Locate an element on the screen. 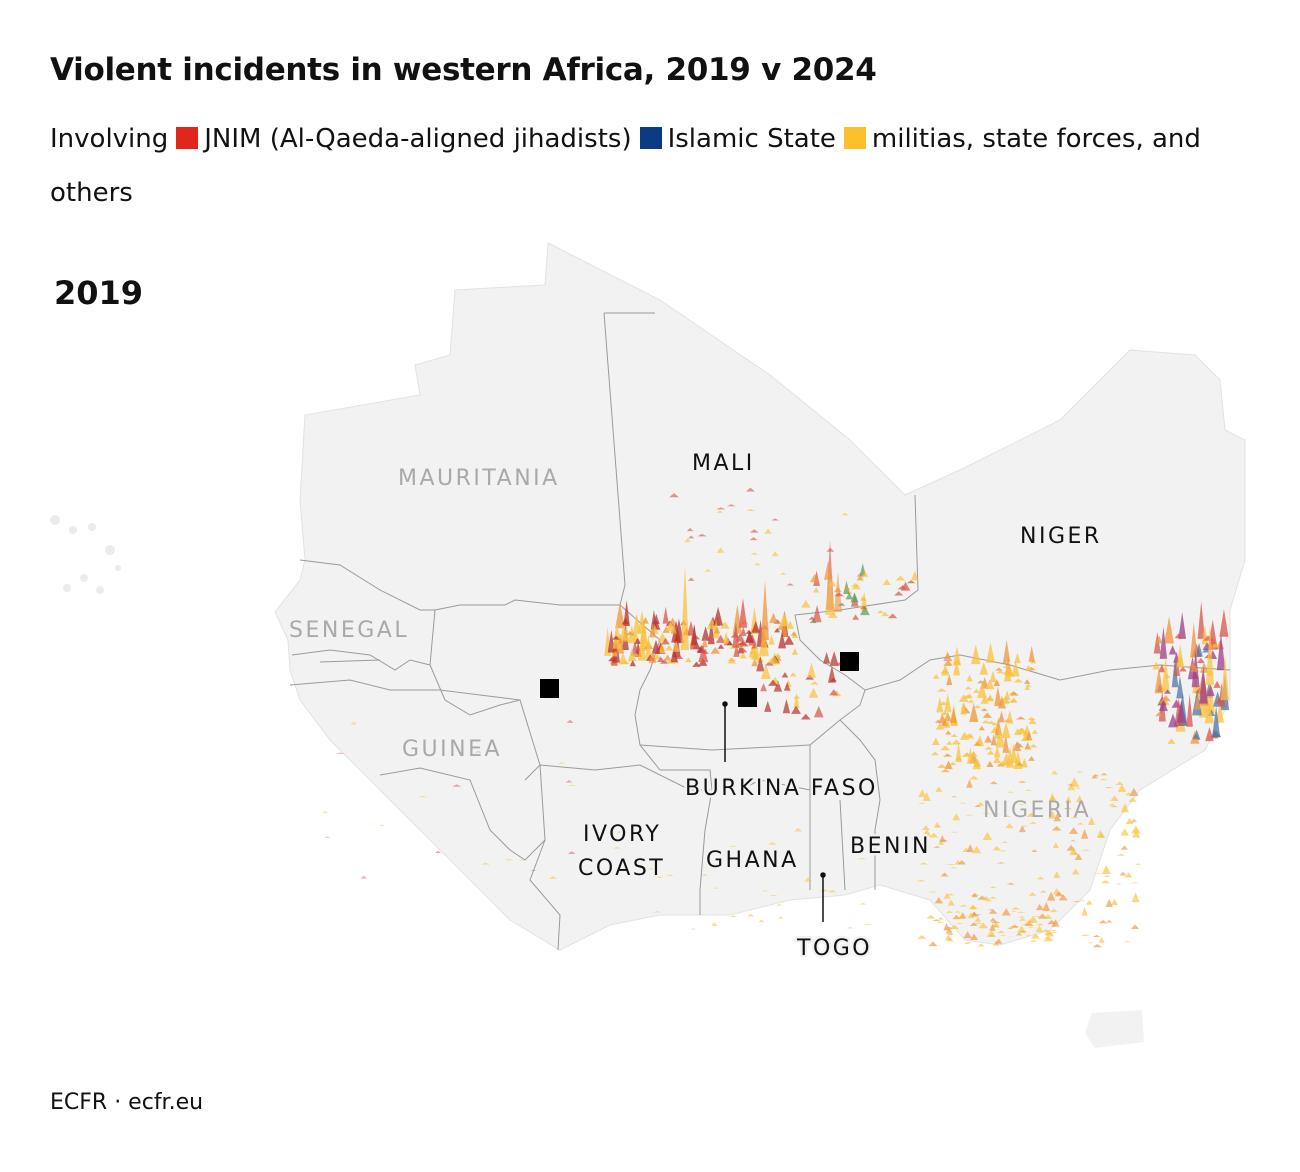 This screenshot has width=1300, height=1172. source-credit: ECFR · ecfr.eu is located at coordinates (127, 1102).